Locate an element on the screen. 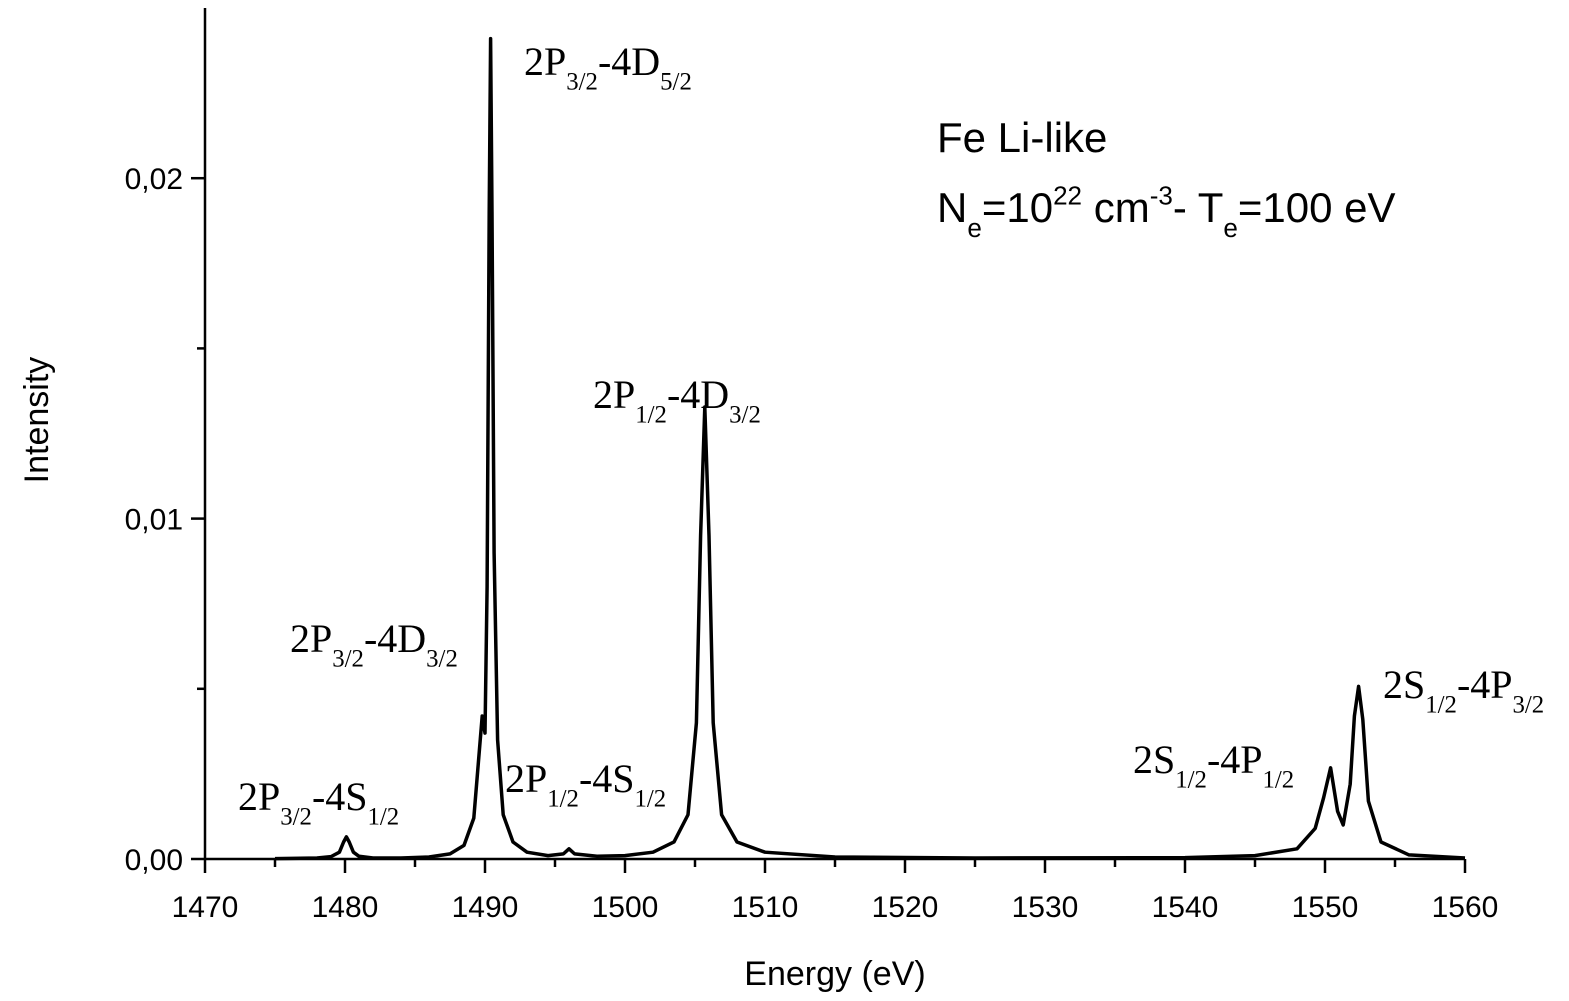 The height and width of the screenshot is (1001, 1569). x-tick-label: 1470 is located at coordinates (205, 907).